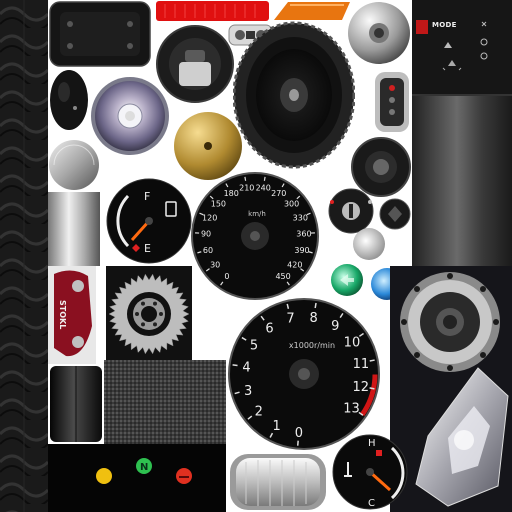 The image size is (512, 512). I want to click on speedometer-tick-label: 240, so click(263, 188).